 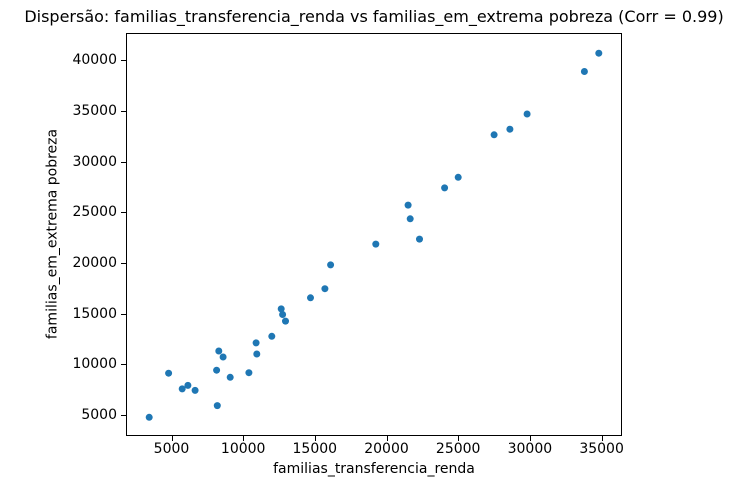 I want to click on y-tick-label: 5000, so click(x=99, y=414).